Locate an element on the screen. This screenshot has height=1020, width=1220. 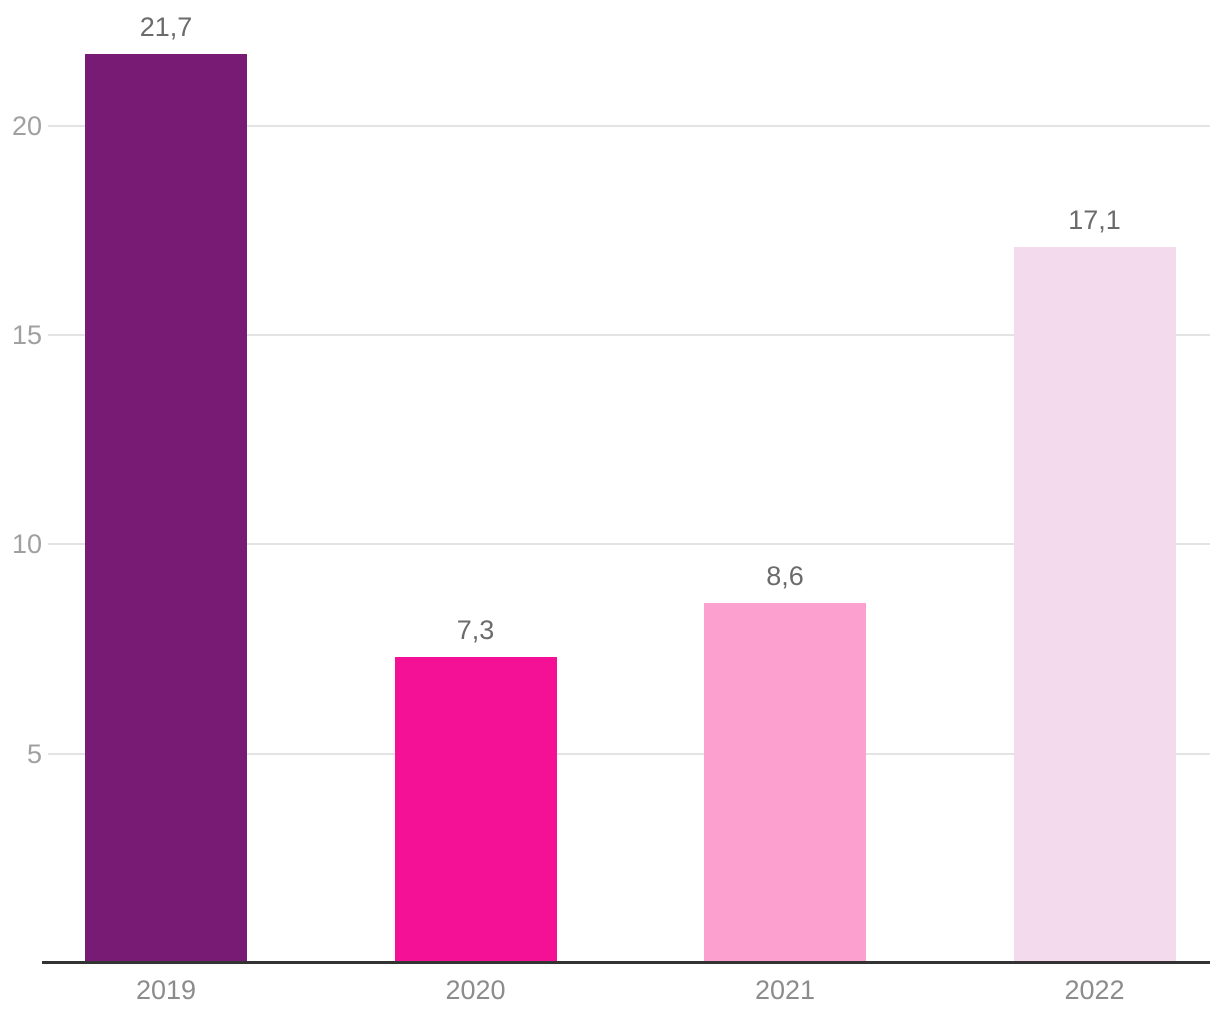
bar-2020 is located at coordinates (475, 810).